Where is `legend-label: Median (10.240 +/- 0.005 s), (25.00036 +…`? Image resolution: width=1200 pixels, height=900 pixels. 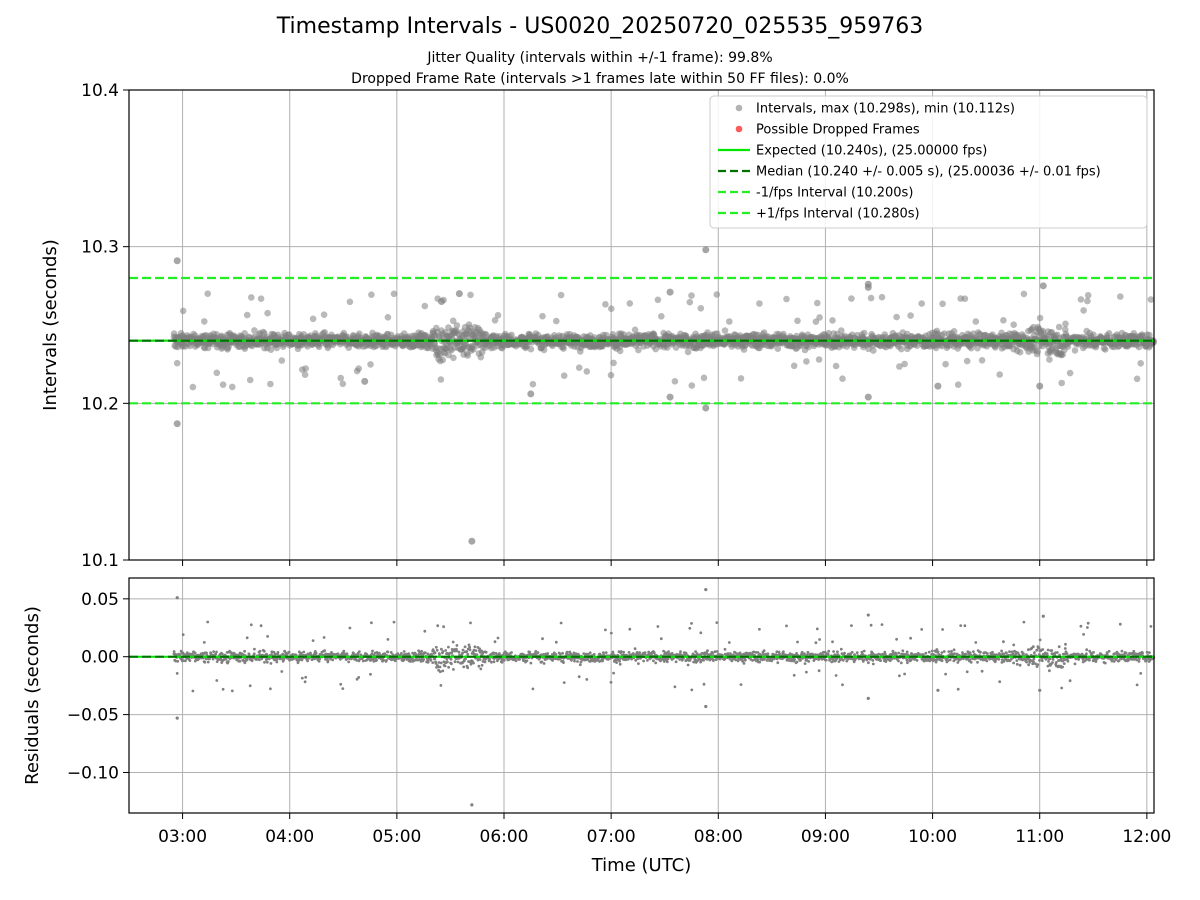 legend-label: Median (10.240 +/- 0.005 s), (25.00036 +… is located at coordinates (928, 172).